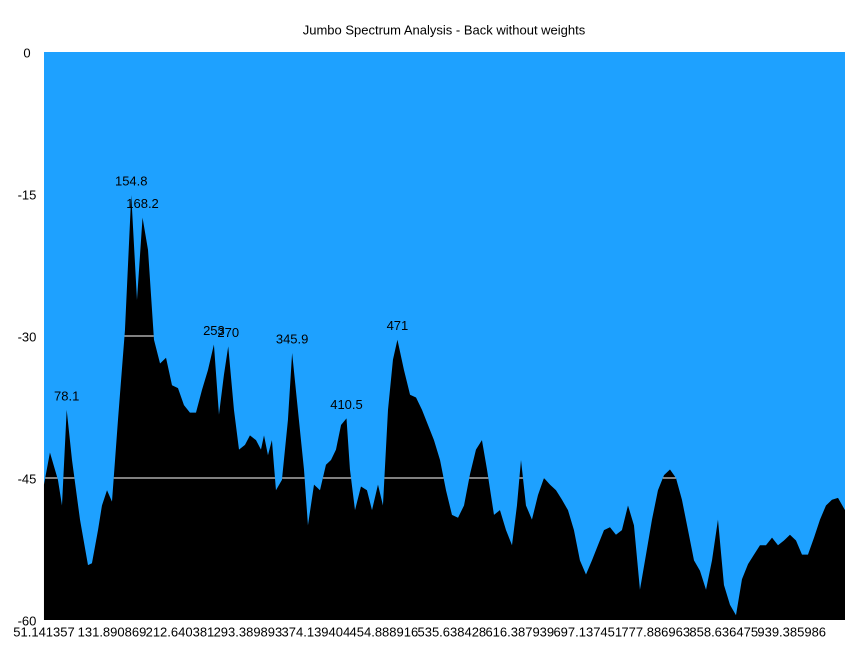 Image resolution: width=862 pixels, height=658 pixels. What do you see at coordinates (451, 631) in the screenshot?
I see `x-tick-label: 535.638428` at bounding box center [451, 631].